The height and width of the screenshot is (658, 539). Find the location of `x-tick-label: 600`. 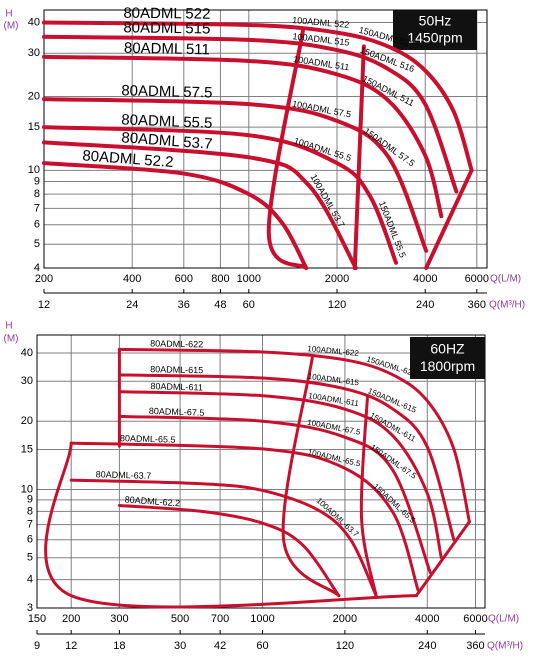

x-tick-label: 600 is located at coordinates (184, 279).